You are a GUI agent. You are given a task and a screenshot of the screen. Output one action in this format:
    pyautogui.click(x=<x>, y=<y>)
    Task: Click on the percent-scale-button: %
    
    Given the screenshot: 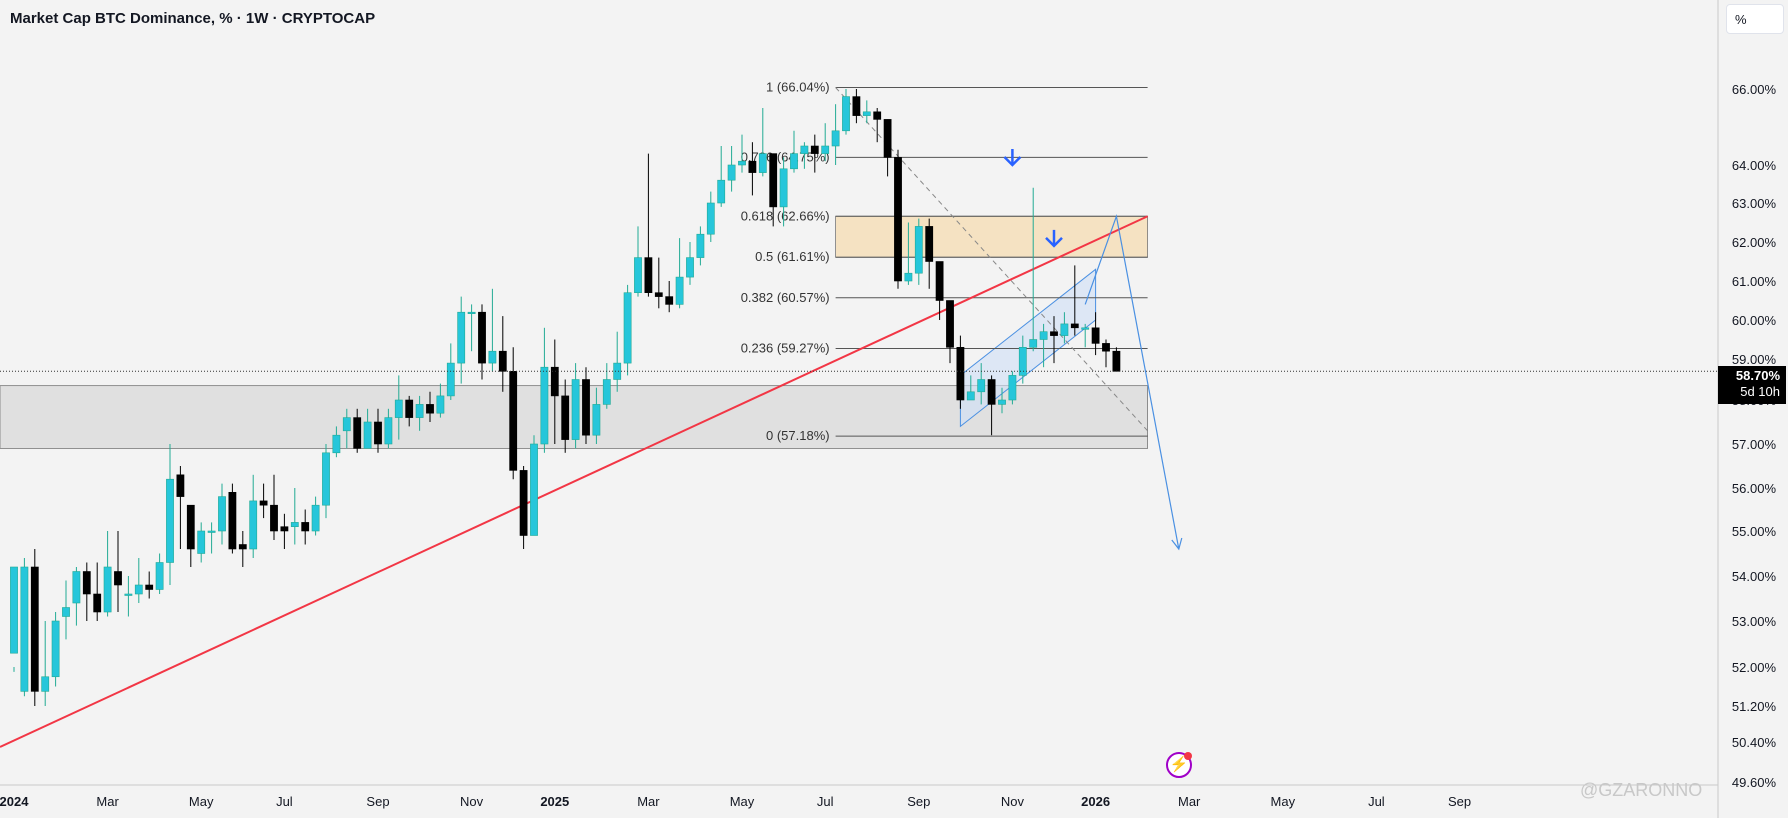 What is the action you would take?
    pyautogui.click(x=1755, y=19)
    